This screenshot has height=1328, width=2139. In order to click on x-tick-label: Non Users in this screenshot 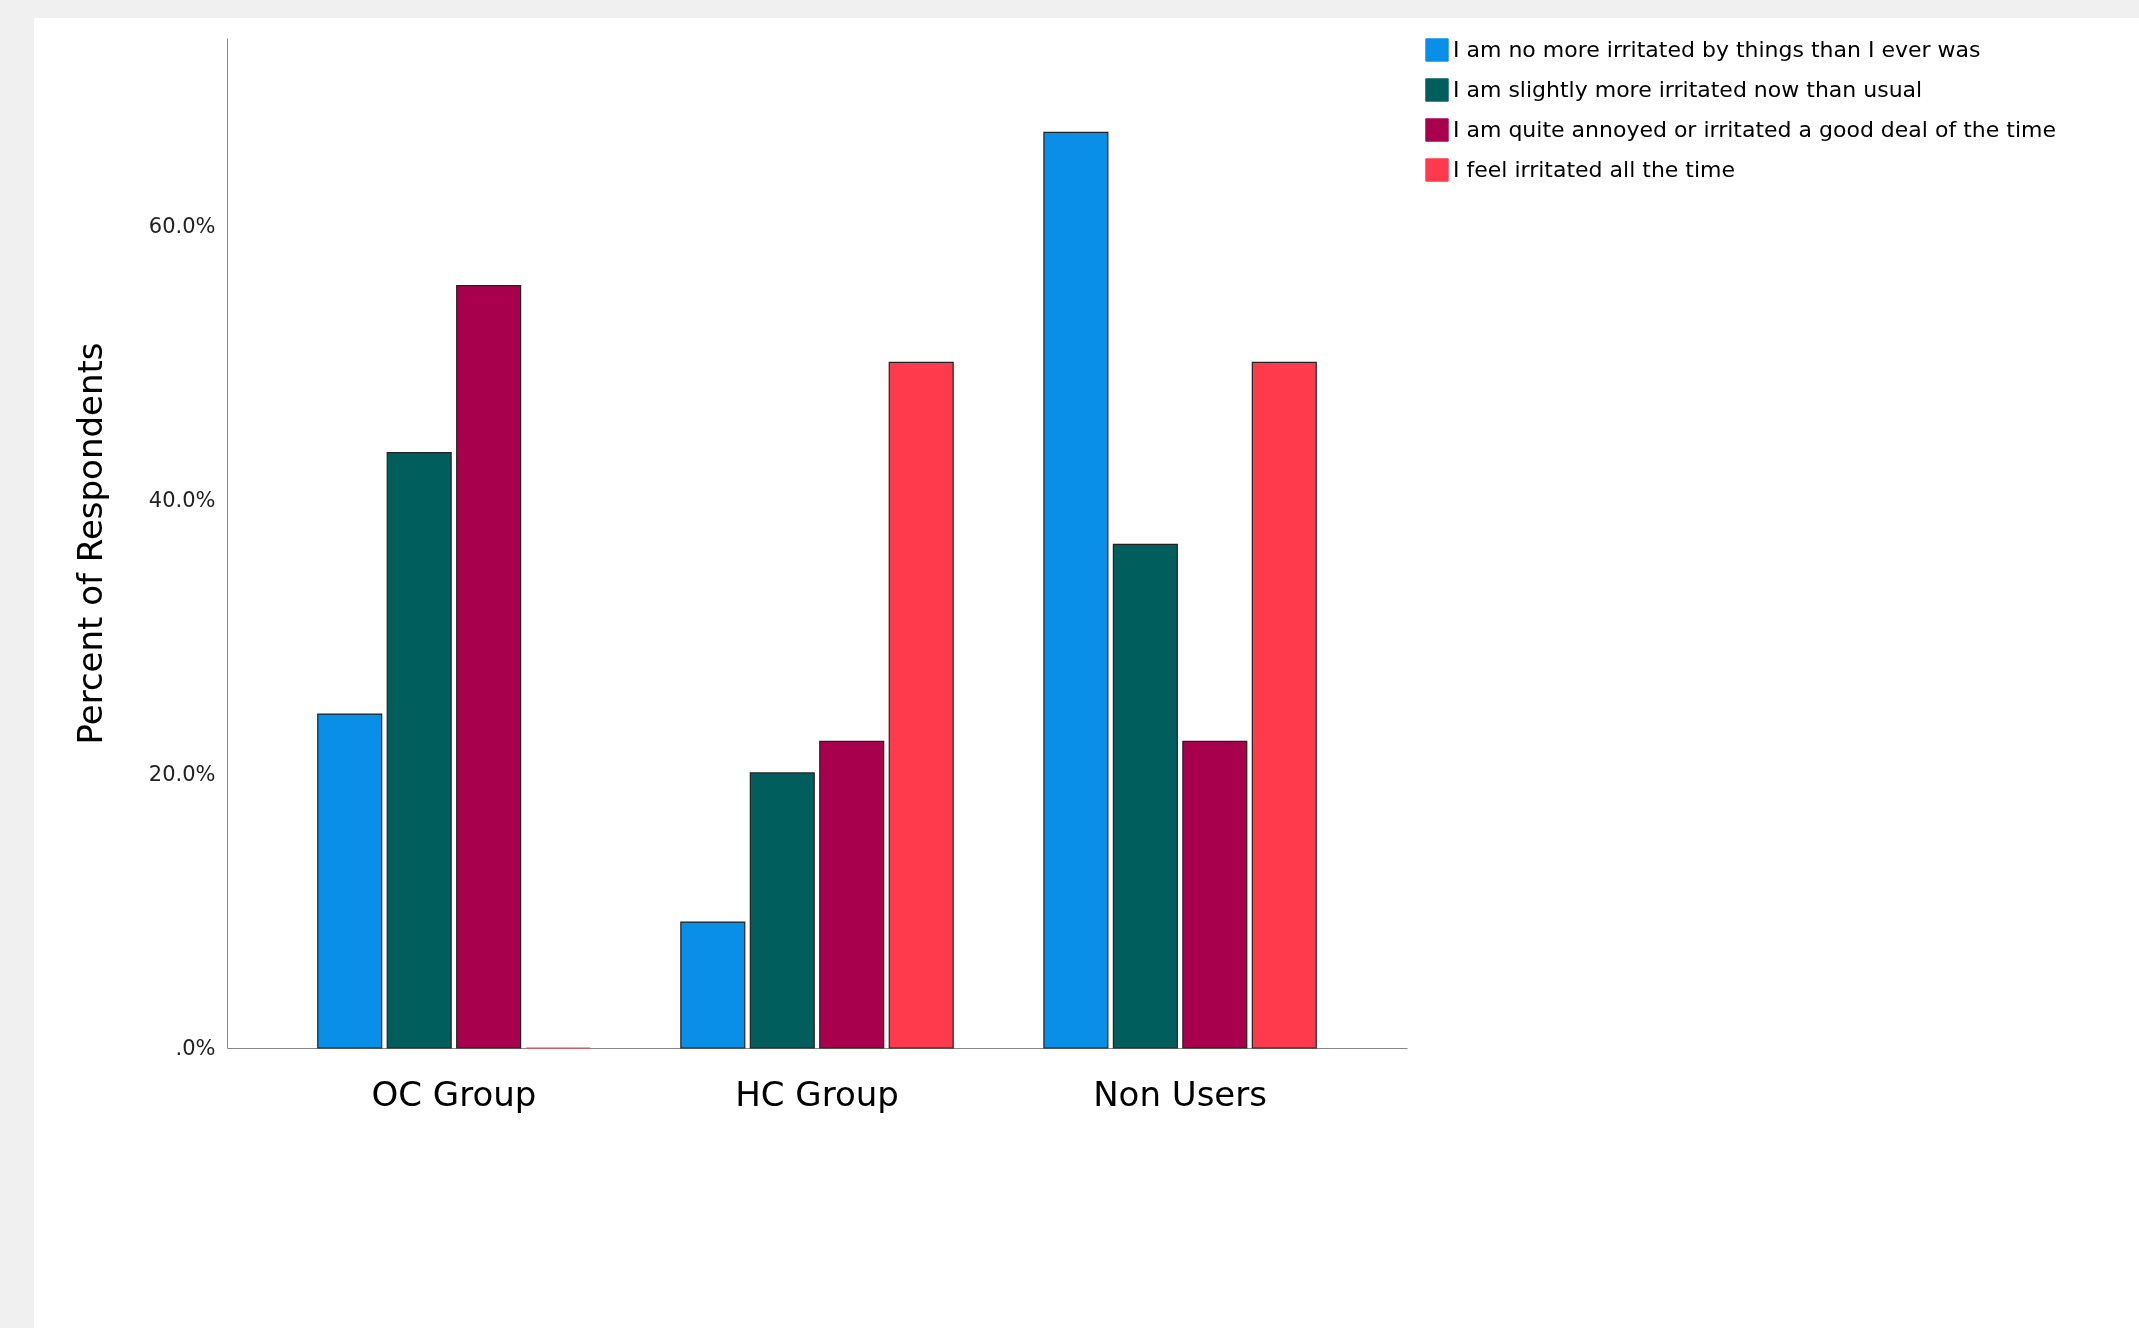, I will do `click(1180, 1093)`.